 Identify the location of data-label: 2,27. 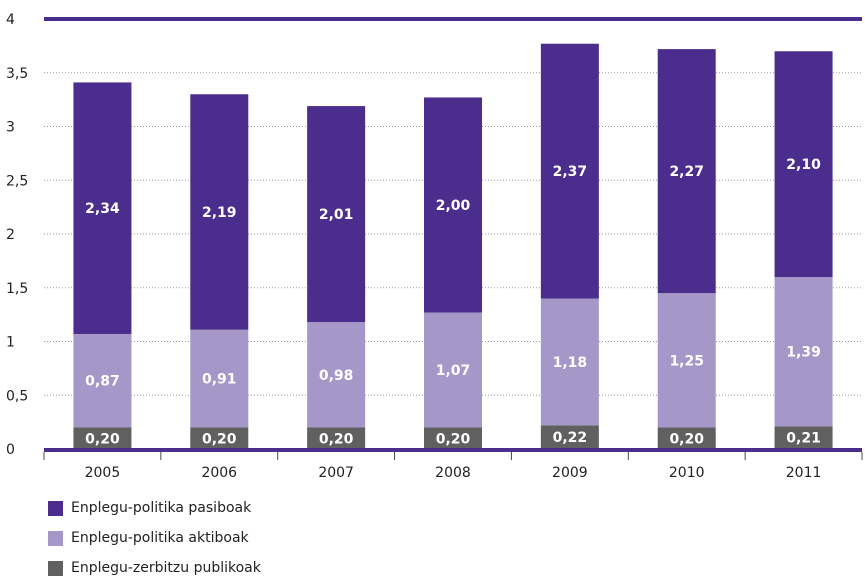
(686, 172).